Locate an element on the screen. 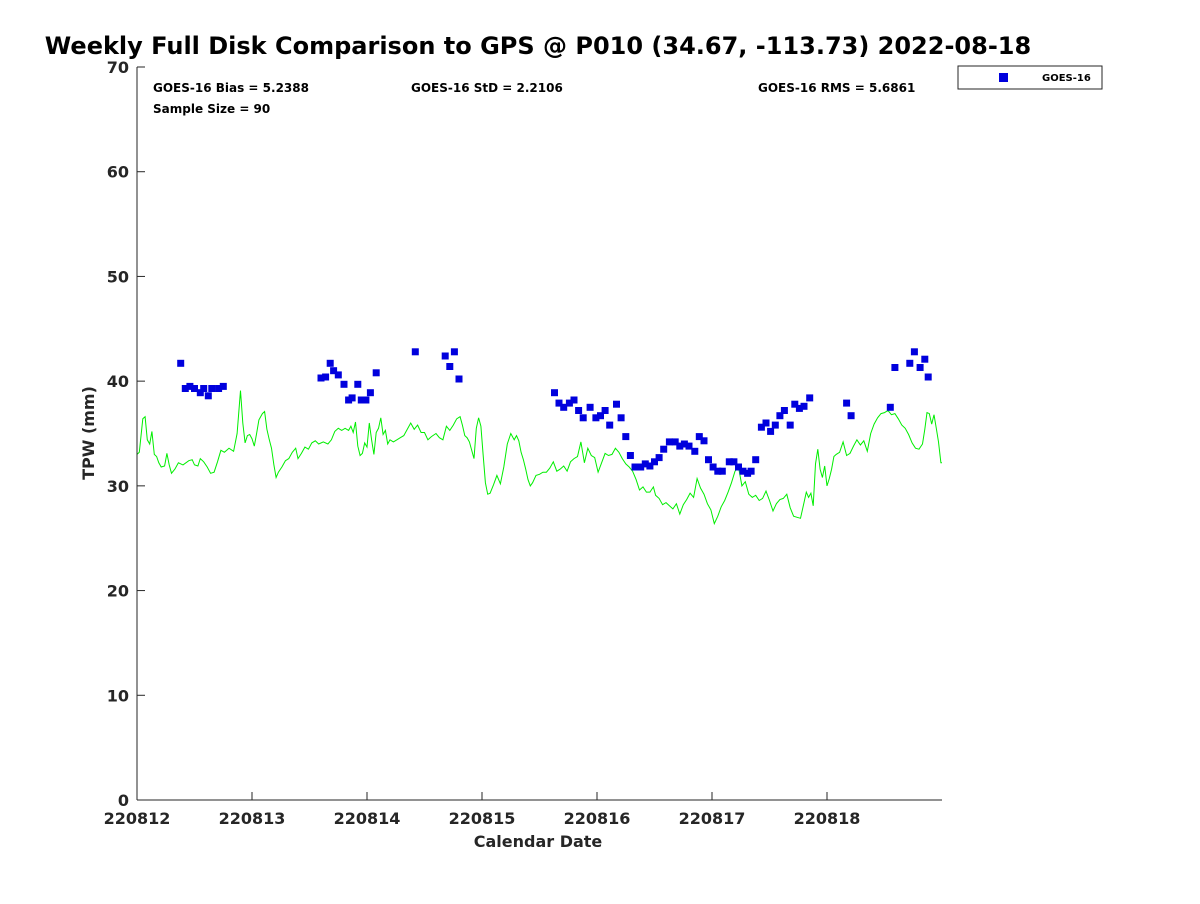 The height and width of the screenshot is (904, 1200). gps-line is located at coordinates (539, 458).